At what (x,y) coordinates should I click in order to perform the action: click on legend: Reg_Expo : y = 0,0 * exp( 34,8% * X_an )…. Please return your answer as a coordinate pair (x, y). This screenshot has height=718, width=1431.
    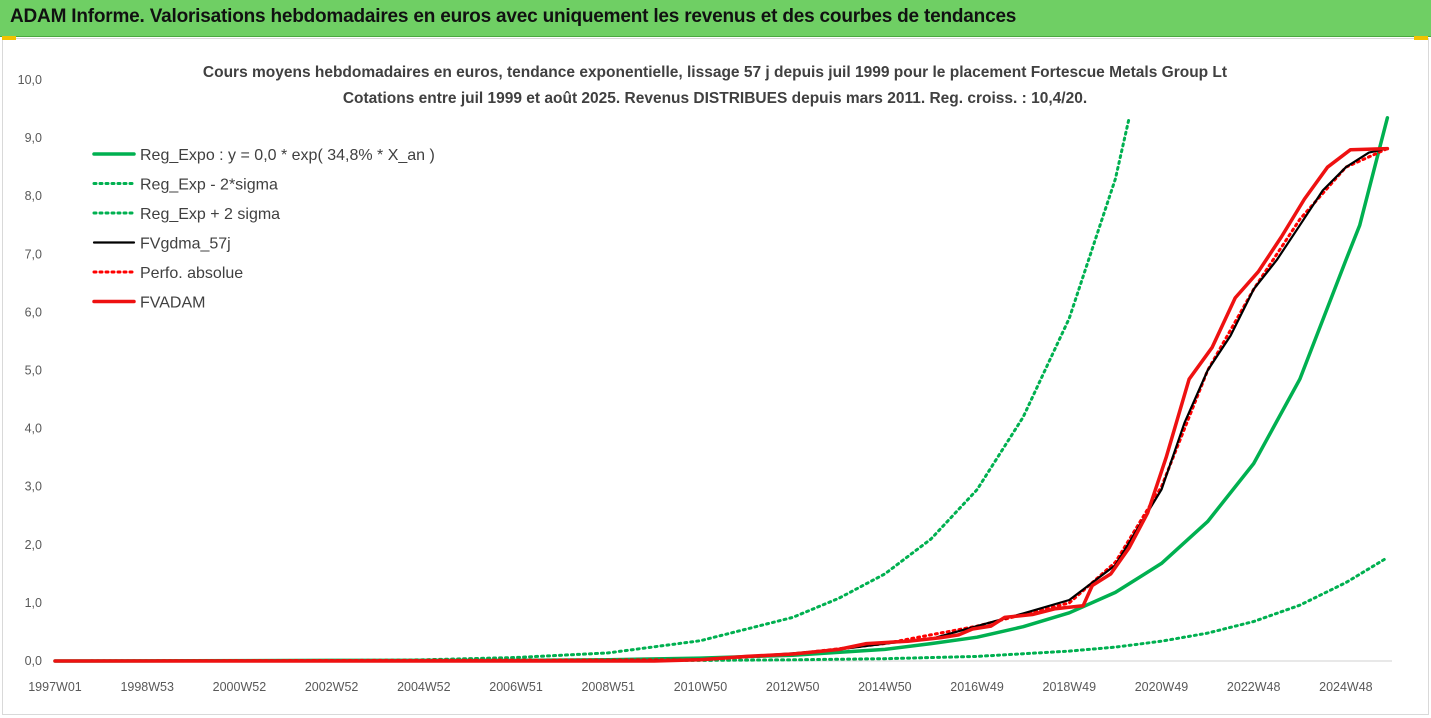
    Looking at the image, I should click on (263, 229).